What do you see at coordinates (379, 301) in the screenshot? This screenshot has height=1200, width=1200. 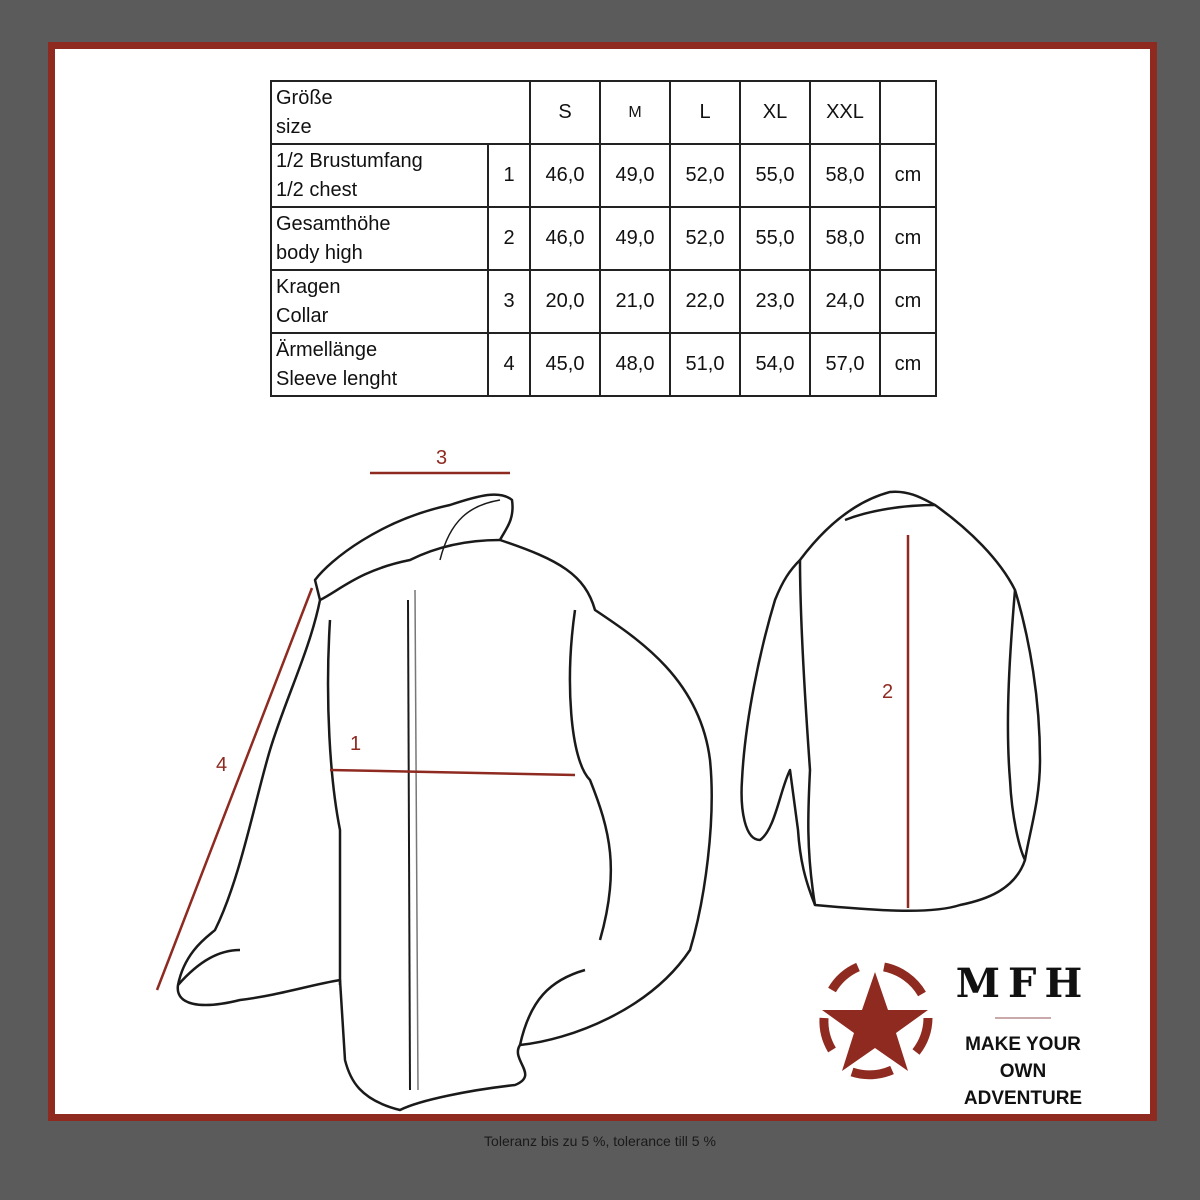 I see `measure-label: Kragen Collar` at bounding box center [379, 301].